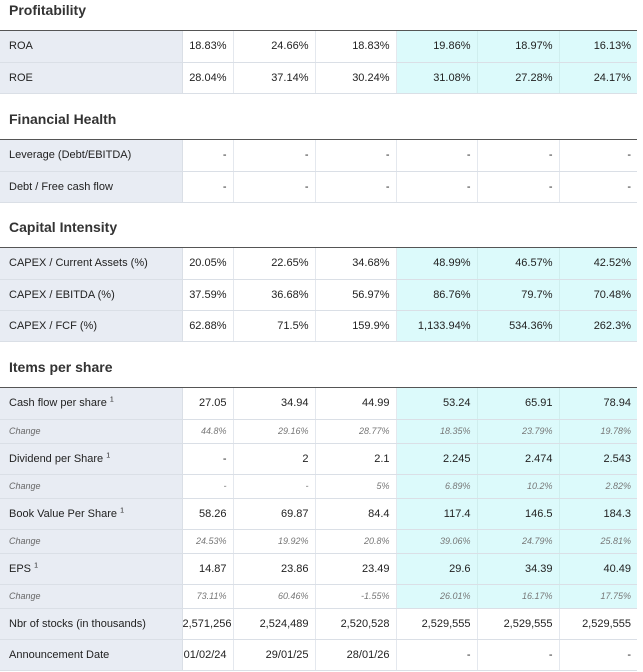  Describe the element at coordinates (518, 596) in the screenshot. I see `cell-estimate: 16.17%` at that location.